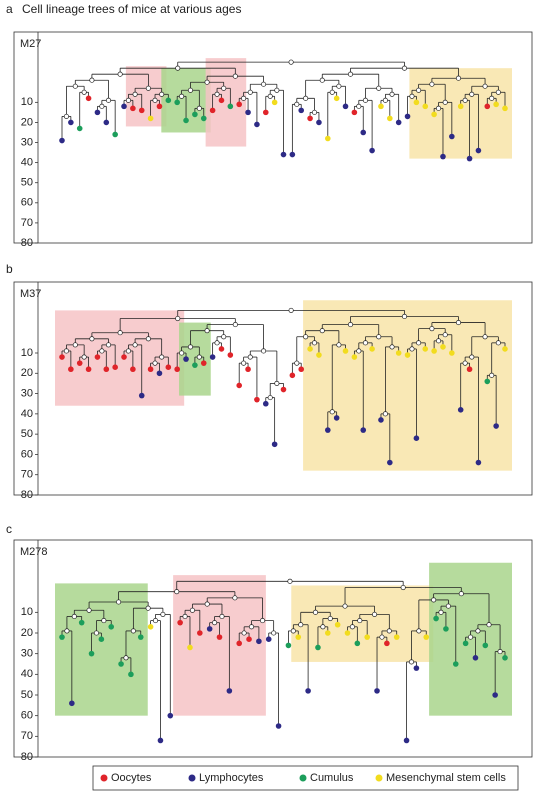 Image resolution: width=537 pixels, height=805 pixels. What do you see at coordinates (9, 529) in the screenshot?
I see `panel-letter: c` at bounding box center [9, 529].